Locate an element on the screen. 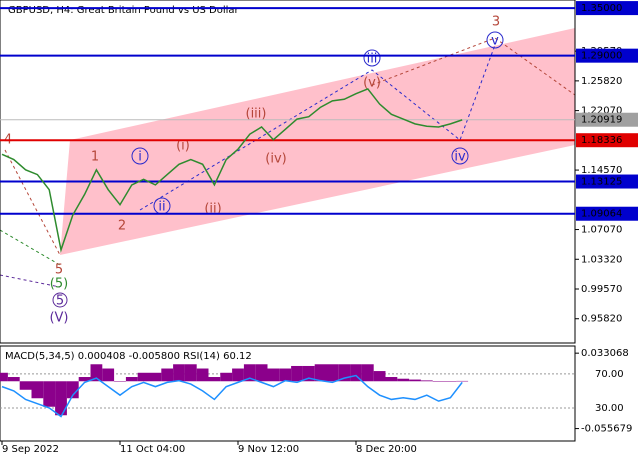  wave-label: (iv) is located at coordinates (275, 159).